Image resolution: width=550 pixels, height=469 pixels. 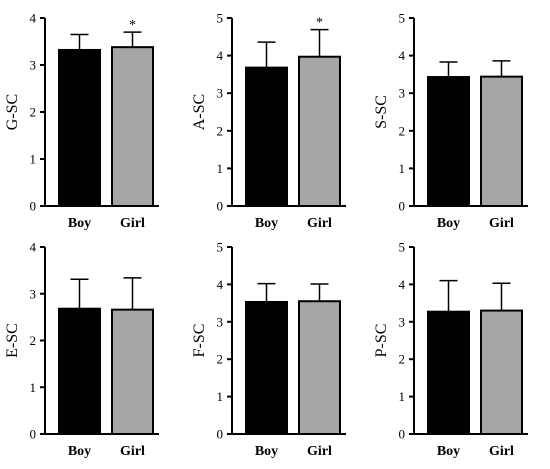 What do you see at coordinates (12, 112) in the screenshot?
I see `y-axis-title: G-SC` at bounding box center [12, 112].